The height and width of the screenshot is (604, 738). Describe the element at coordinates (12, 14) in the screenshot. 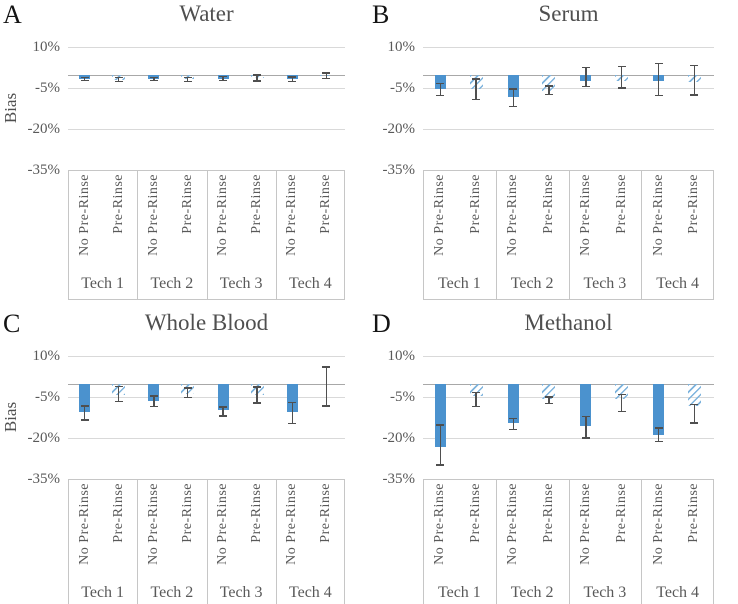

I see `panel-letter: A` at that location.